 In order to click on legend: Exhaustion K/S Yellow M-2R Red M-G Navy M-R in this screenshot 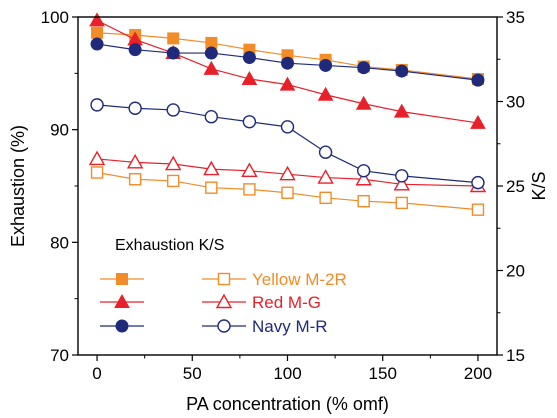, I will do `click(223, 286)`.